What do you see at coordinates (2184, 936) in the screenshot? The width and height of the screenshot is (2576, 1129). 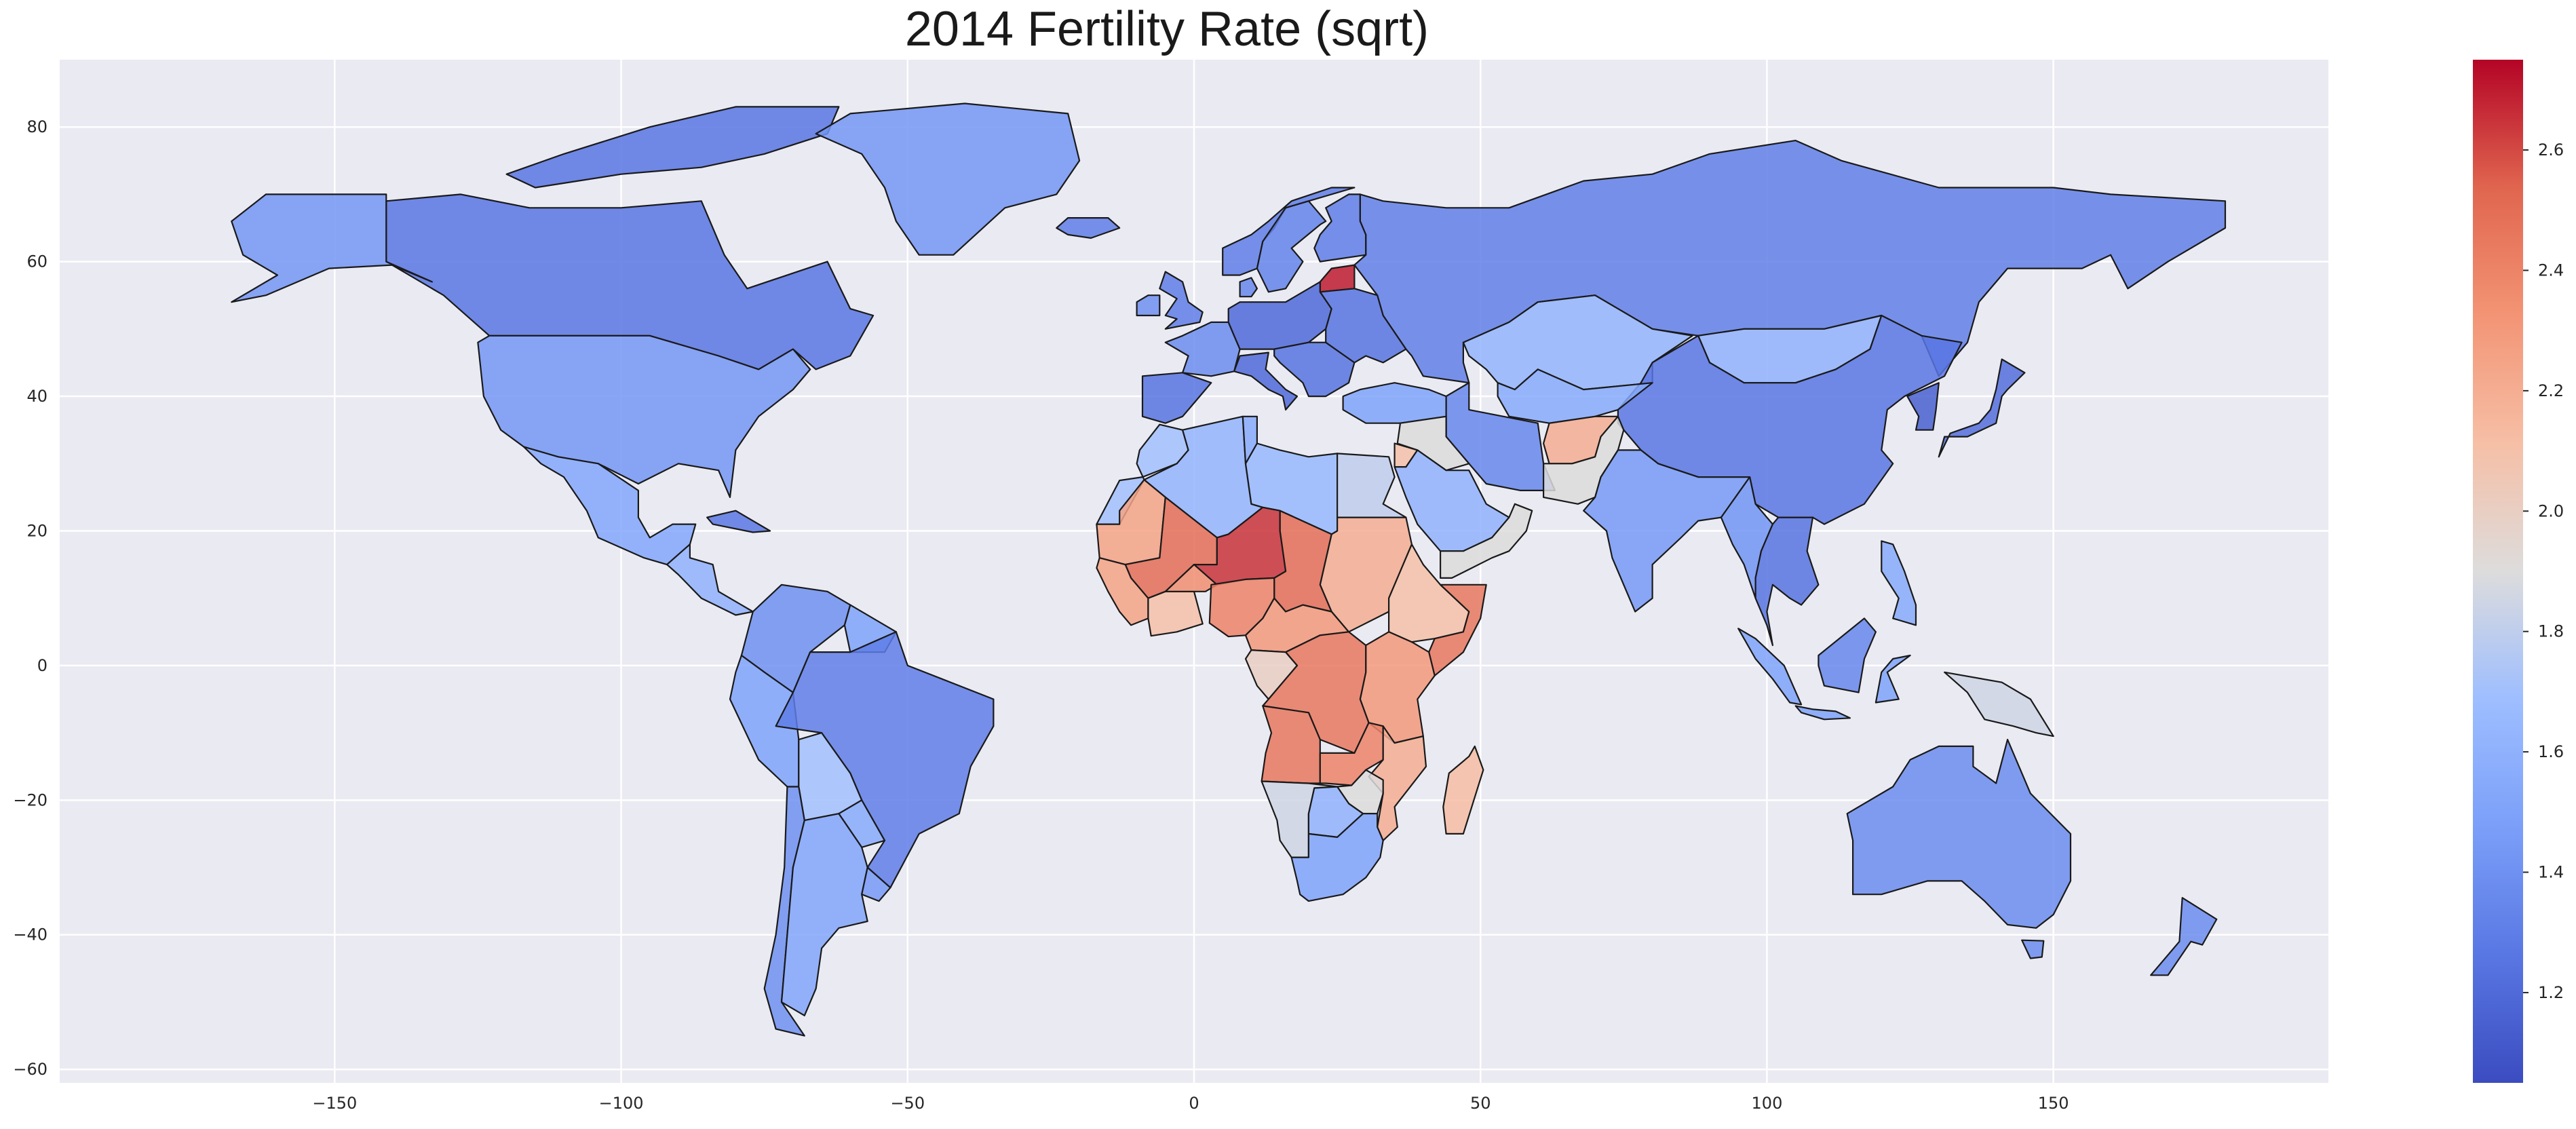 I see `region-new-zealand` at bounding box center [2184, 936].